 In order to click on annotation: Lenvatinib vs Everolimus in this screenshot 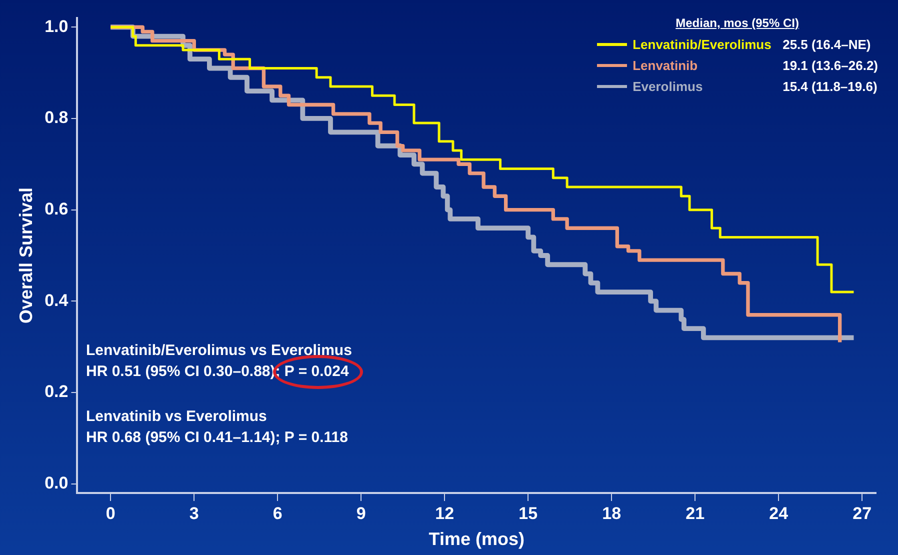, I will do `click(177, 417)`.